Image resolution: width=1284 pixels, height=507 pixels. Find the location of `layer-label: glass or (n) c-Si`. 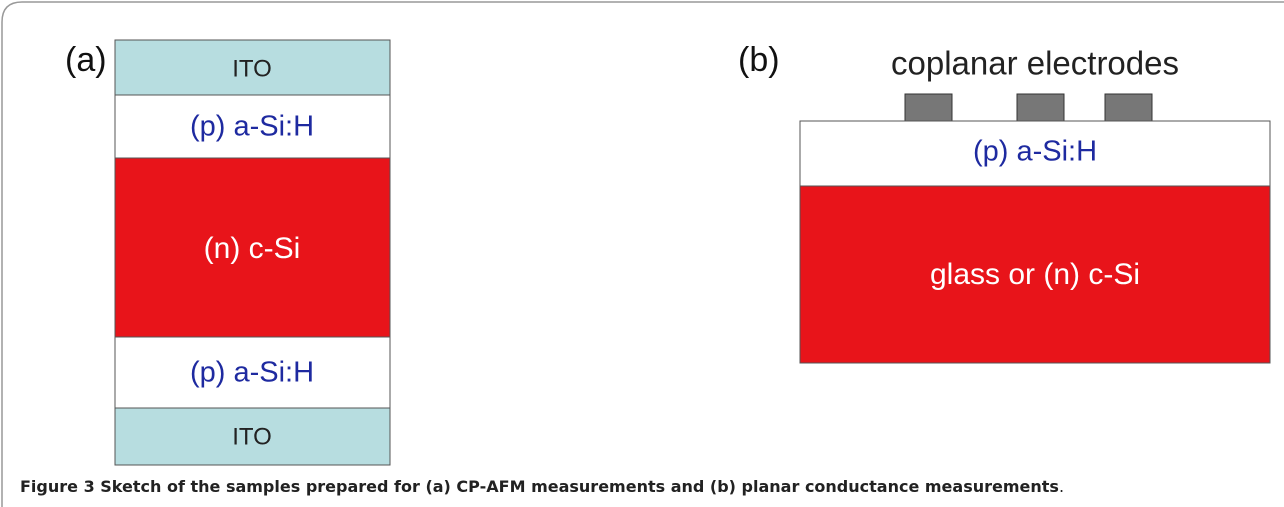

layer-label: glass or (n) c-Si is located at coordinates (1035, 274).